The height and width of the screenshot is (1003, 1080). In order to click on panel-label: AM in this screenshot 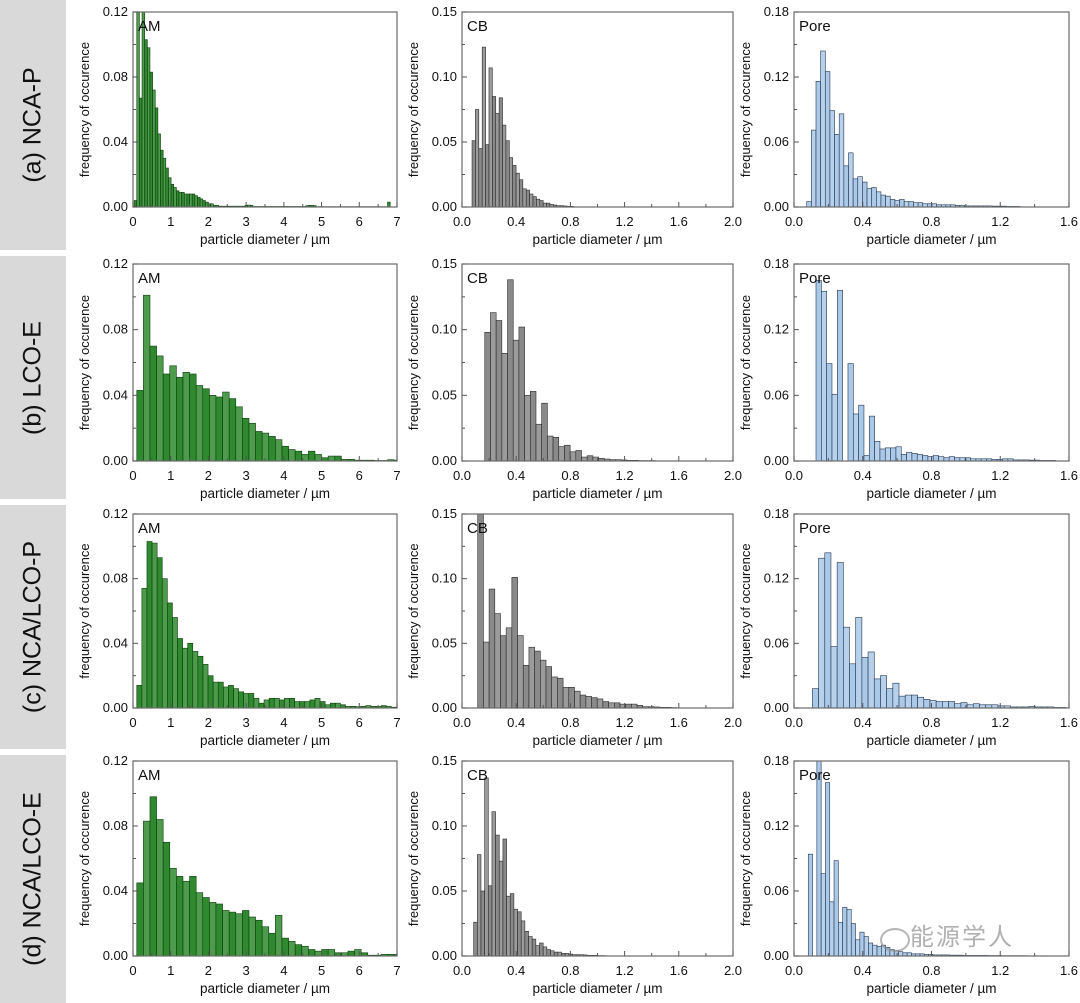, I will do `click(149, 528)`.